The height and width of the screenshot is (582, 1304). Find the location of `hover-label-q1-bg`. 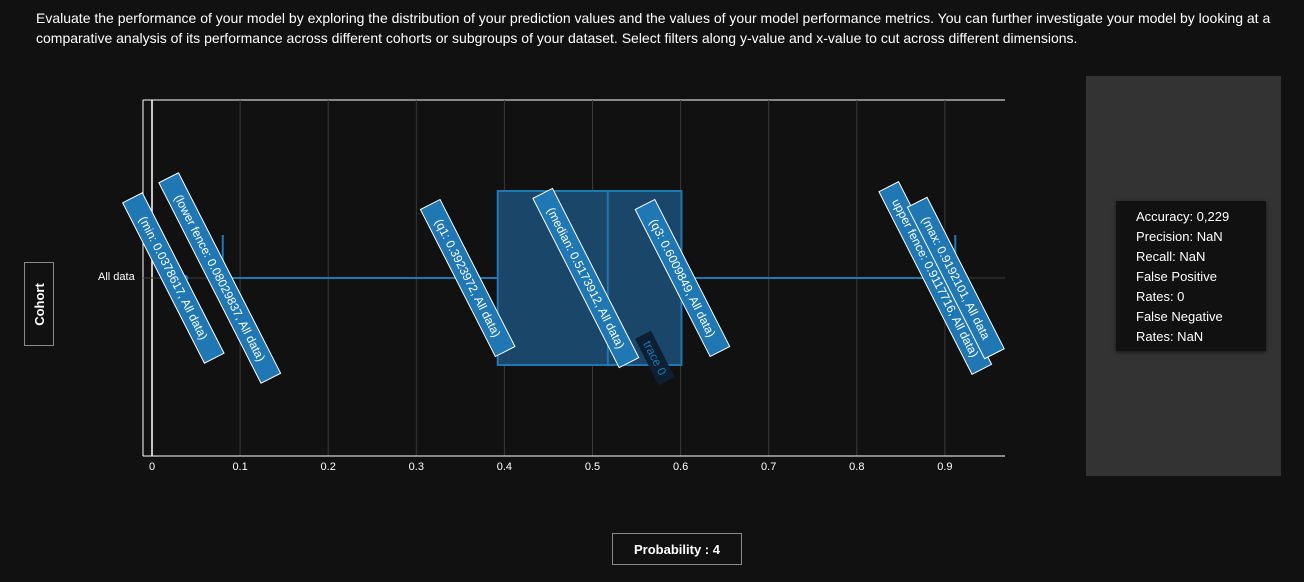

hover-label-q1-bg is located at coordinates (467, 278).